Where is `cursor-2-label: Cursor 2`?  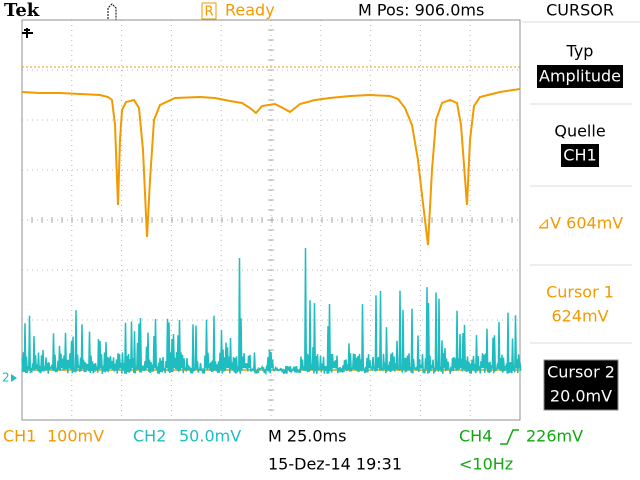
cursor-2-label: Cursor 2 is located at coordinates (581, 372).